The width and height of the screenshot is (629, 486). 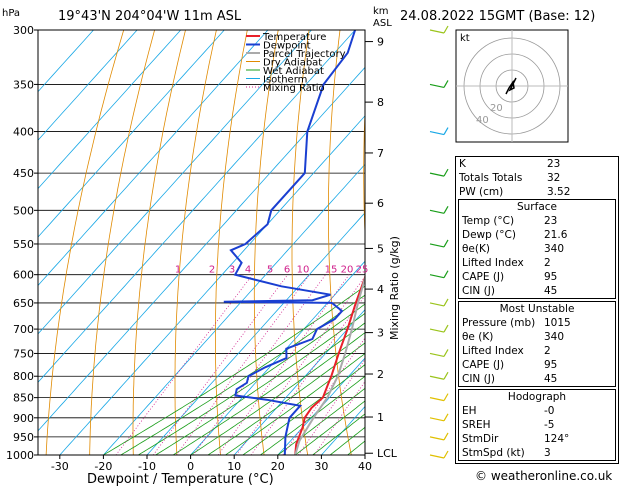 I want to click on mu-row: CIN (J) 45, so click(x=537, y=379).